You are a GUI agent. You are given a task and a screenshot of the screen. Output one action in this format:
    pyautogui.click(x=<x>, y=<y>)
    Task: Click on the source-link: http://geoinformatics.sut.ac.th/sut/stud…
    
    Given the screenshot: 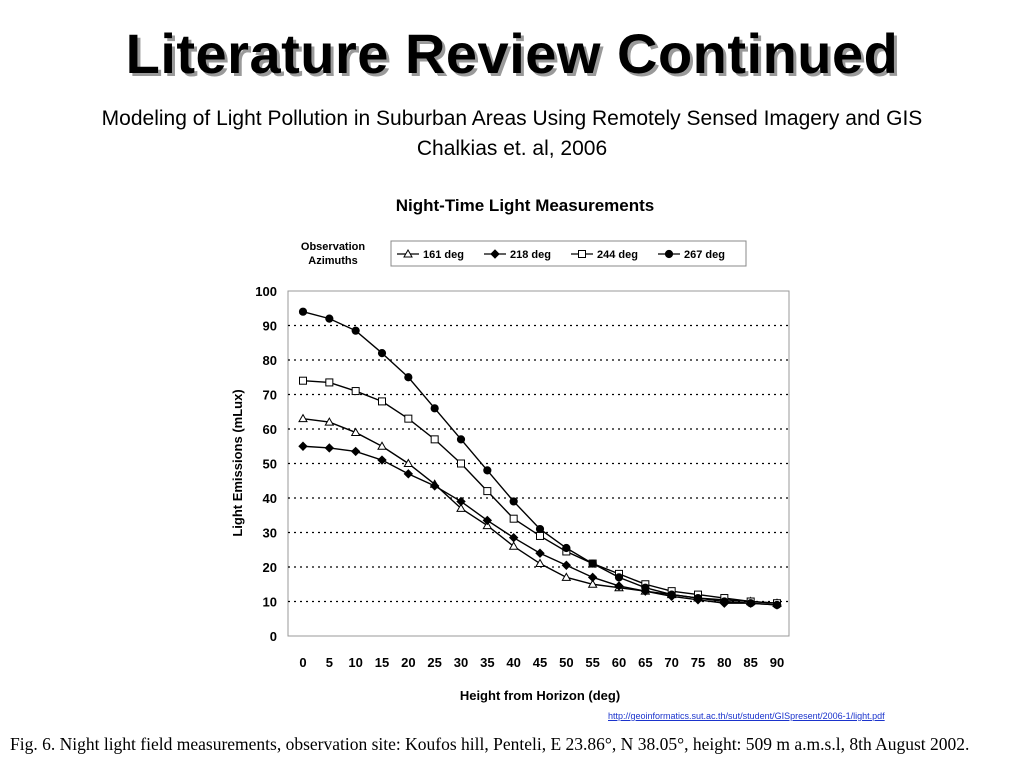 What is the action you would take?
    pyautogui.click(x=746, y=716)
    